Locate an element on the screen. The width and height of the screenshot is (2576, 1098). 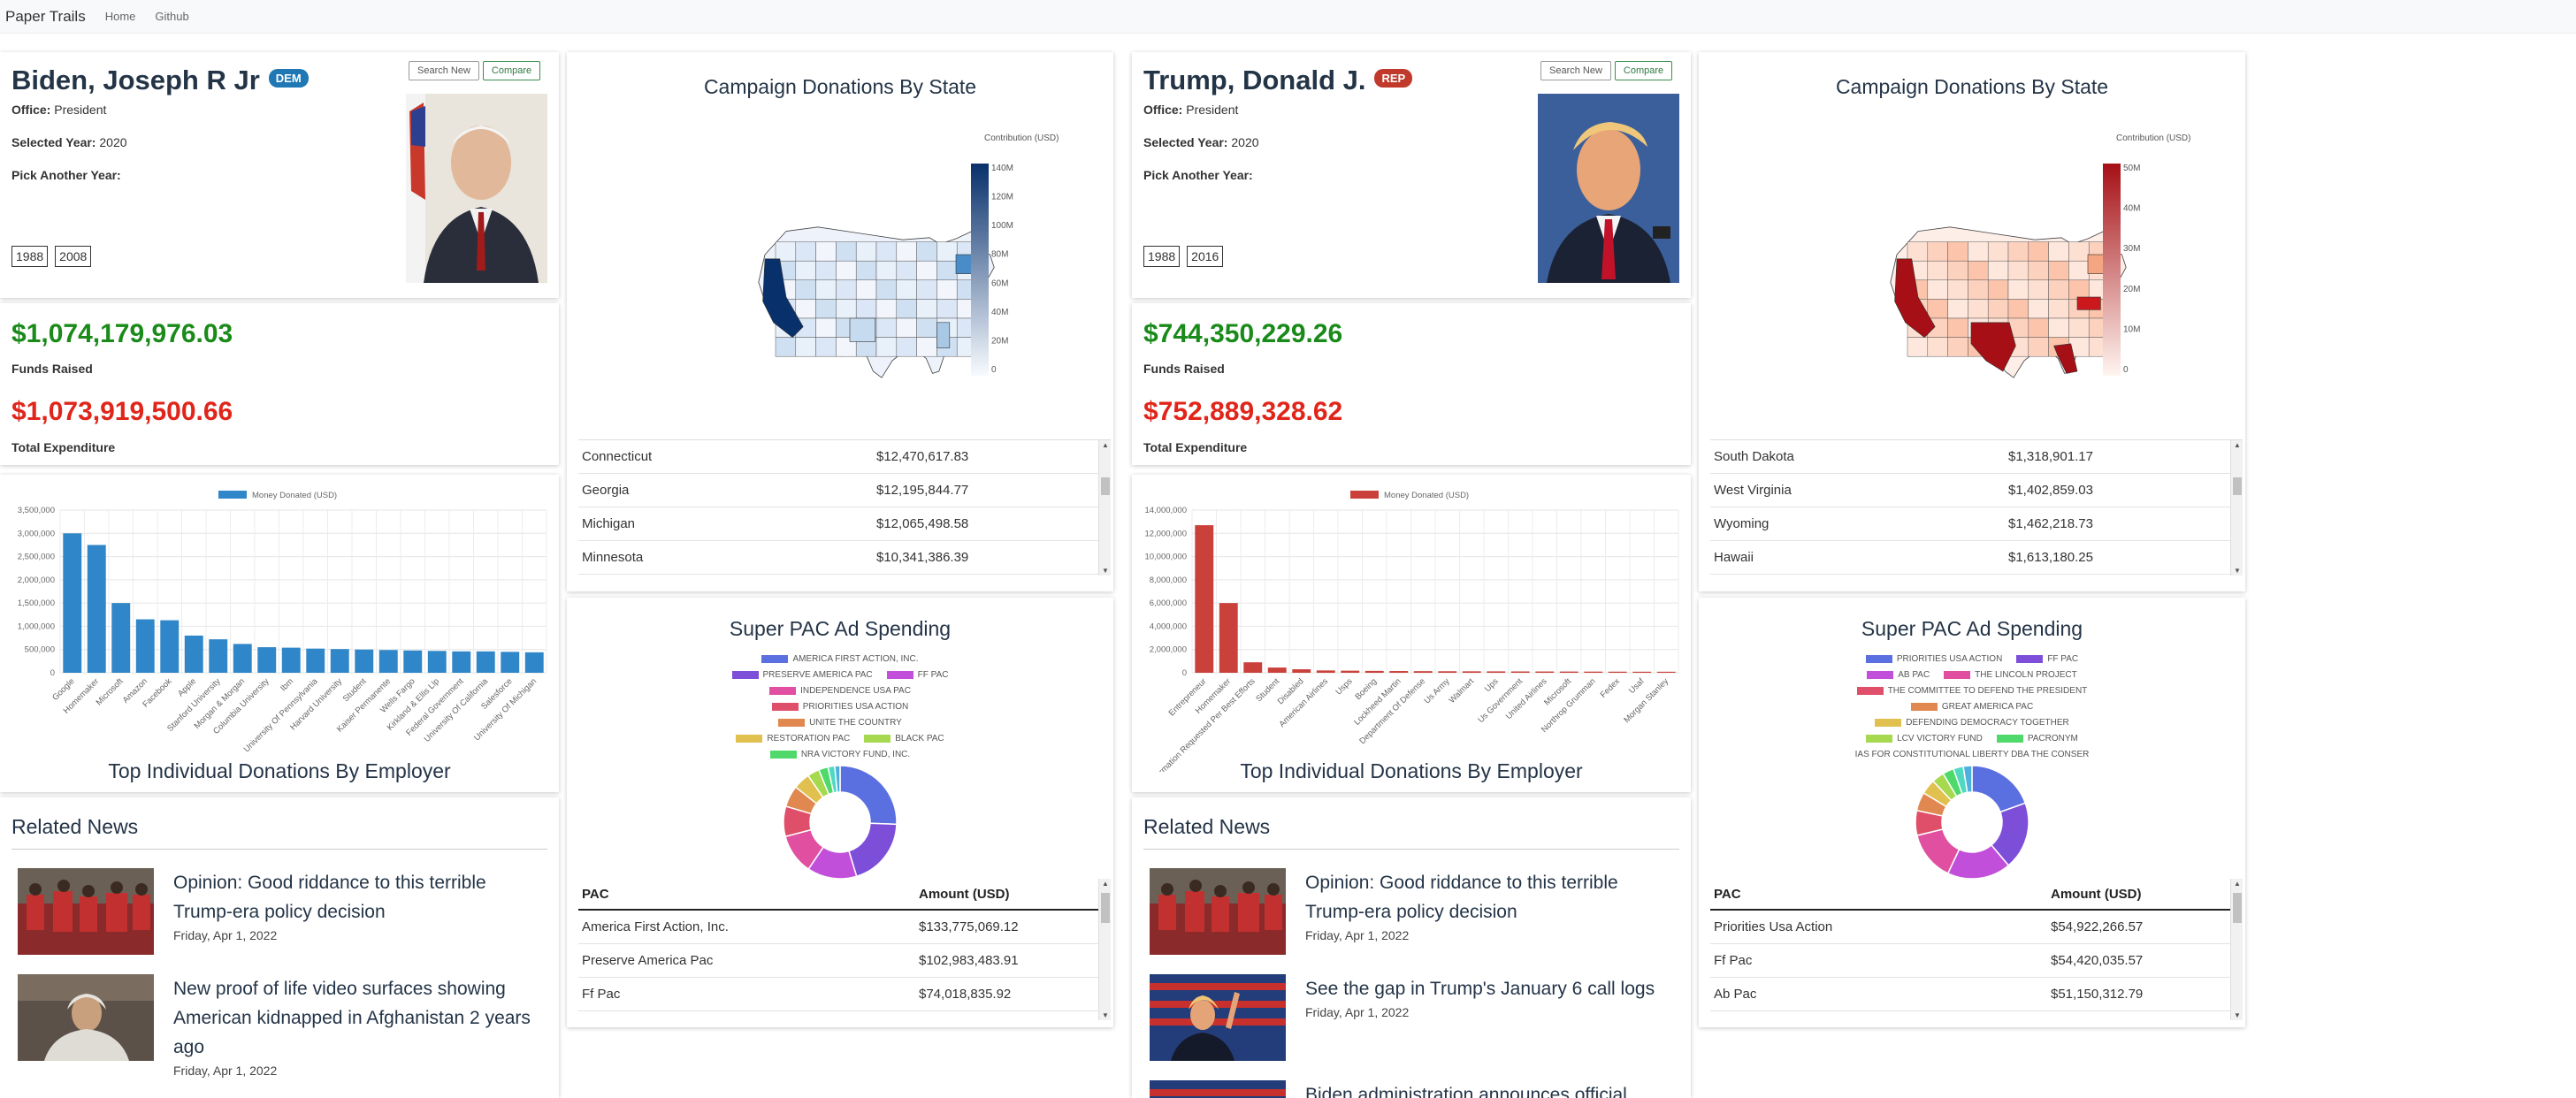
news-headline: Biden administration announces official is located at coordinates (1466, 1091).